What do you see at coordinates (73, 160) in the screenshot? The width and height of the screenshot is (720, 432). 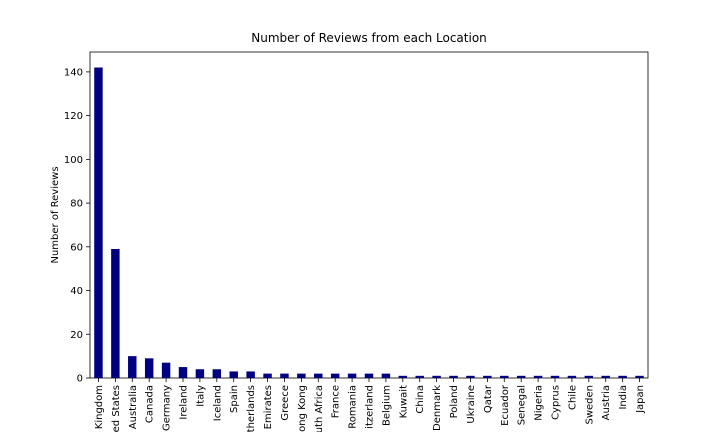 I see `y-tick-label: 100` at bounding box center [73, 160].